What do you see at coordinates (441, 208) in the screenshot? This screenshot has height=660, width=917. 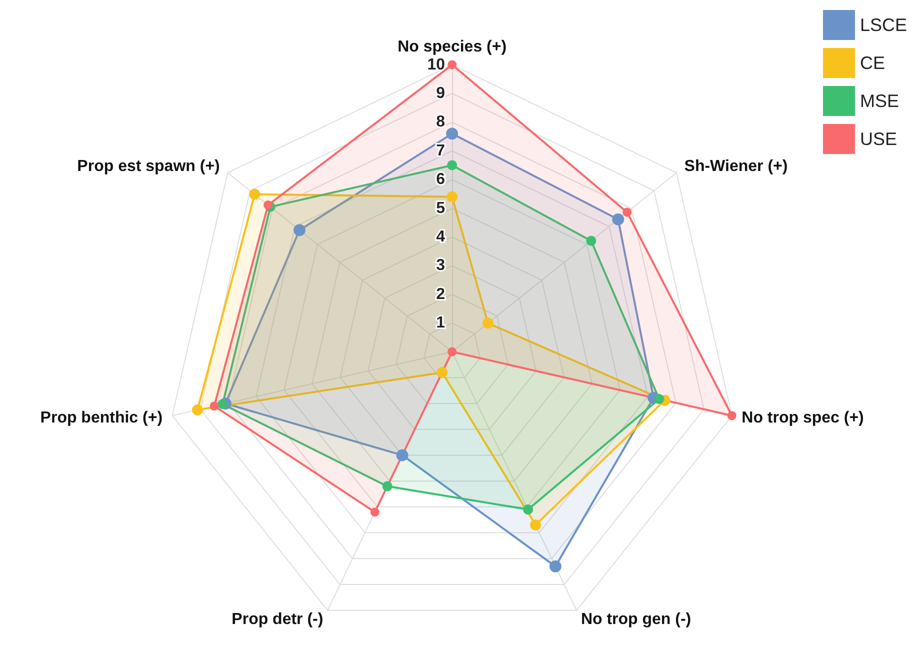 I see `y-tick-label: 5` at bounding box center [441, 208].